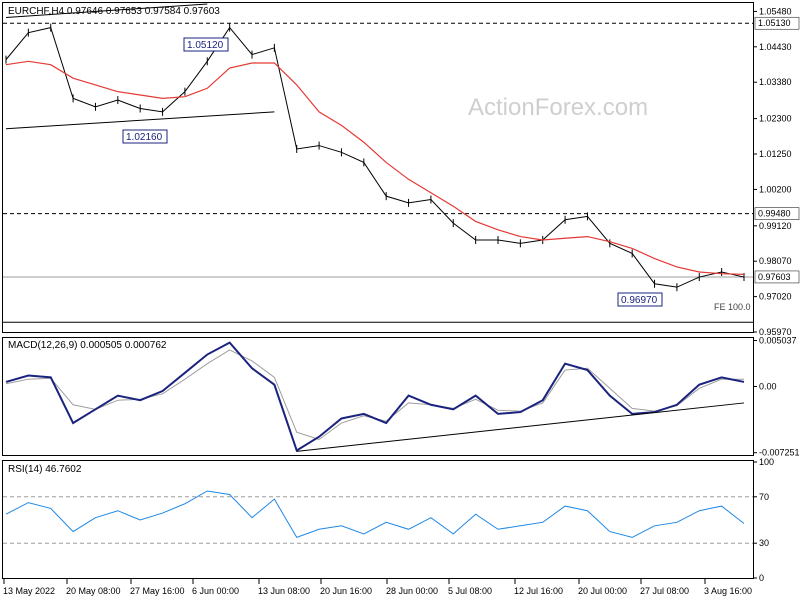 Image resolution: width=800 pixels, height=605 pixels. Describe the element at coordinates (36, 11) in the screenshot. I see `symbol-label: EURCHF,H4` at that location.